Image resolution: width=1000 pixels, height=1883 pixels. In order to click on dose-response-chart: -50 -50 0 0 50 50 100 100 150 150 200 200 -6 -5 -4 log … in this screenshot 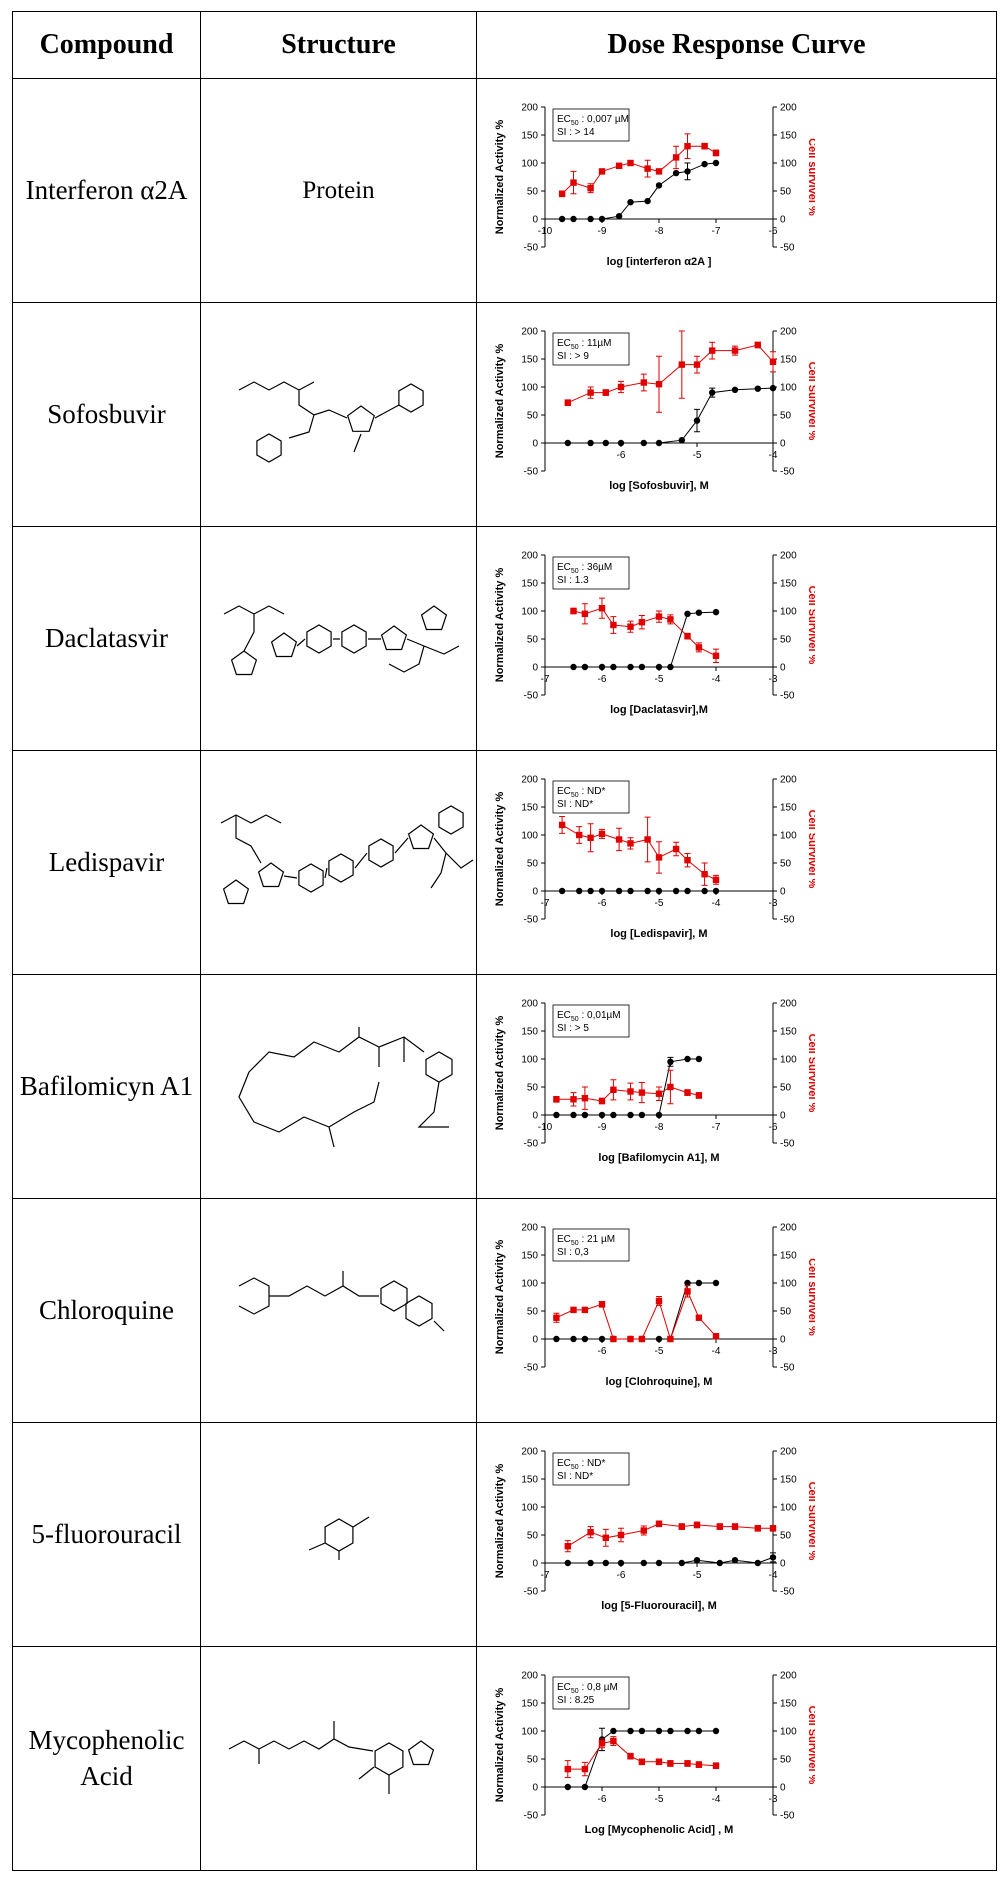, I will do `click(654, 410)`.